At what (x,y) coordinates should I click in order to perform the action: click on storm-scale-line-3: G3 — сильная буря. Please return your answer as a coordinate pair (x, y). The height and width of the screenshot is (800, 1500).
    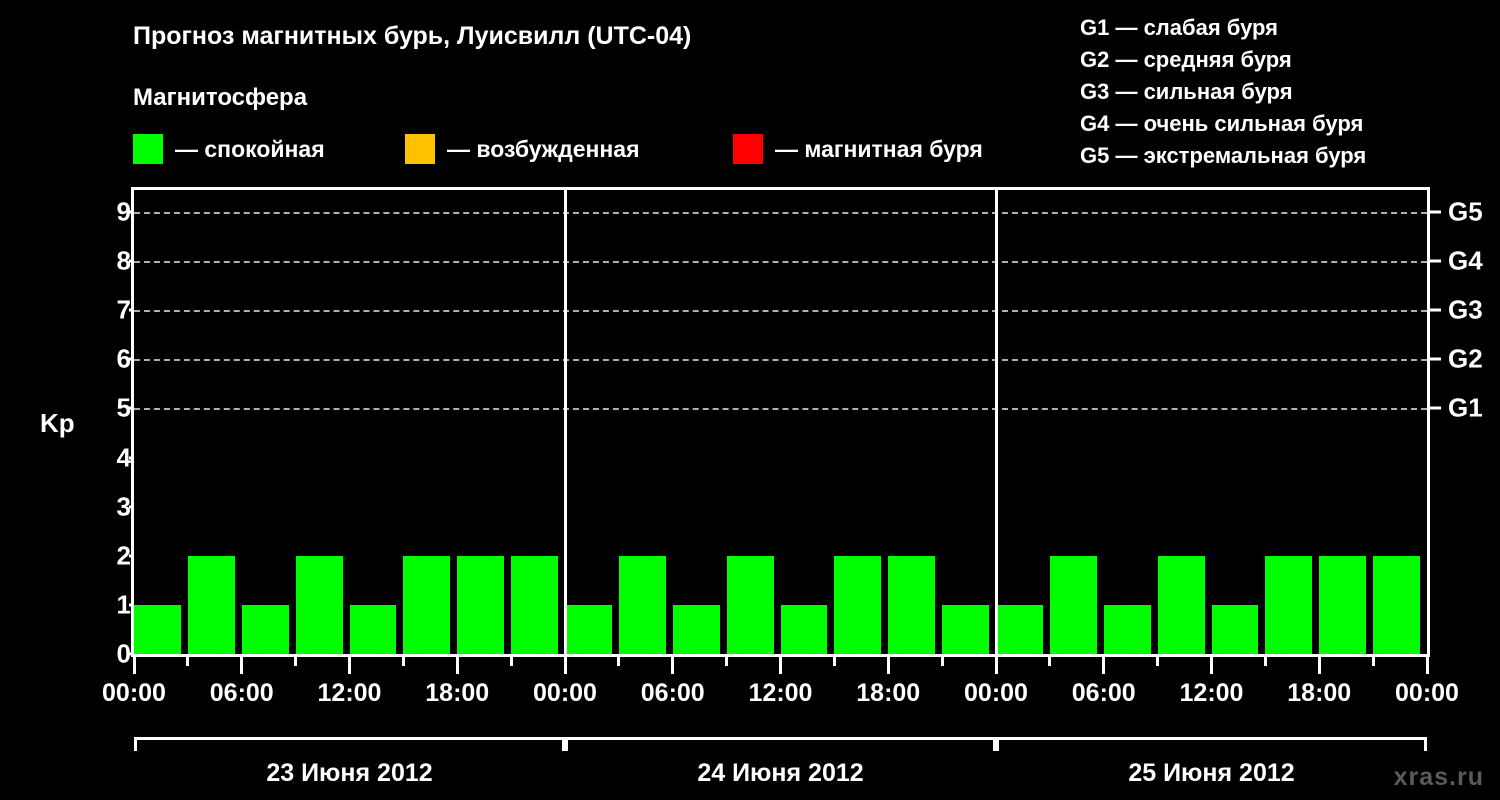
    Looking at the image, I should click on (1186, 91).